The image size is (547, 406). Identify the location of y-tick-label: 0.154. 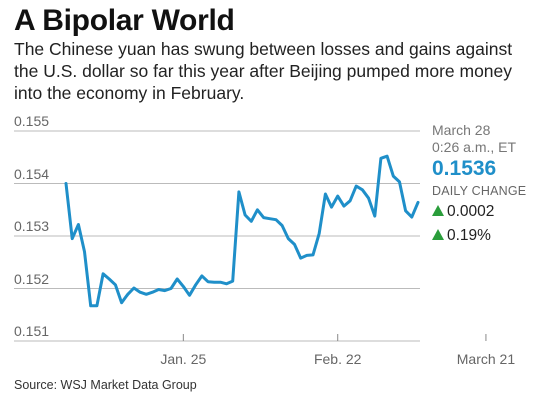
(32, 173).